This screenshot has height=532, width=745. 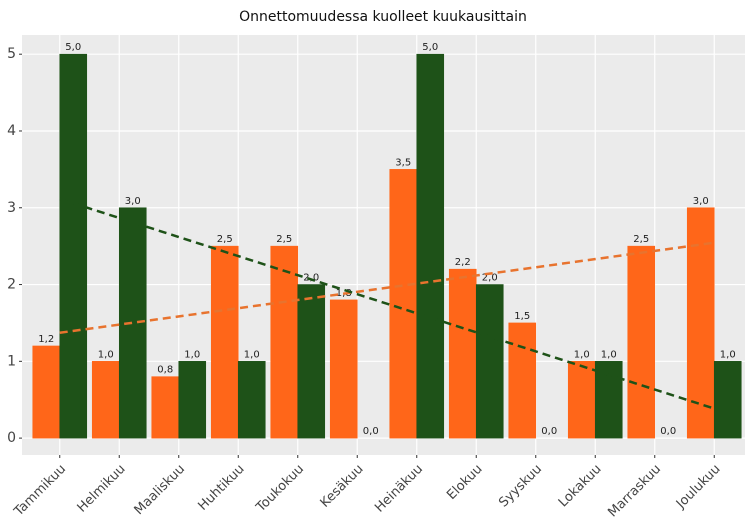 I want to click on x-tick-label: Heinäkuu, so click(x=399, y=489).